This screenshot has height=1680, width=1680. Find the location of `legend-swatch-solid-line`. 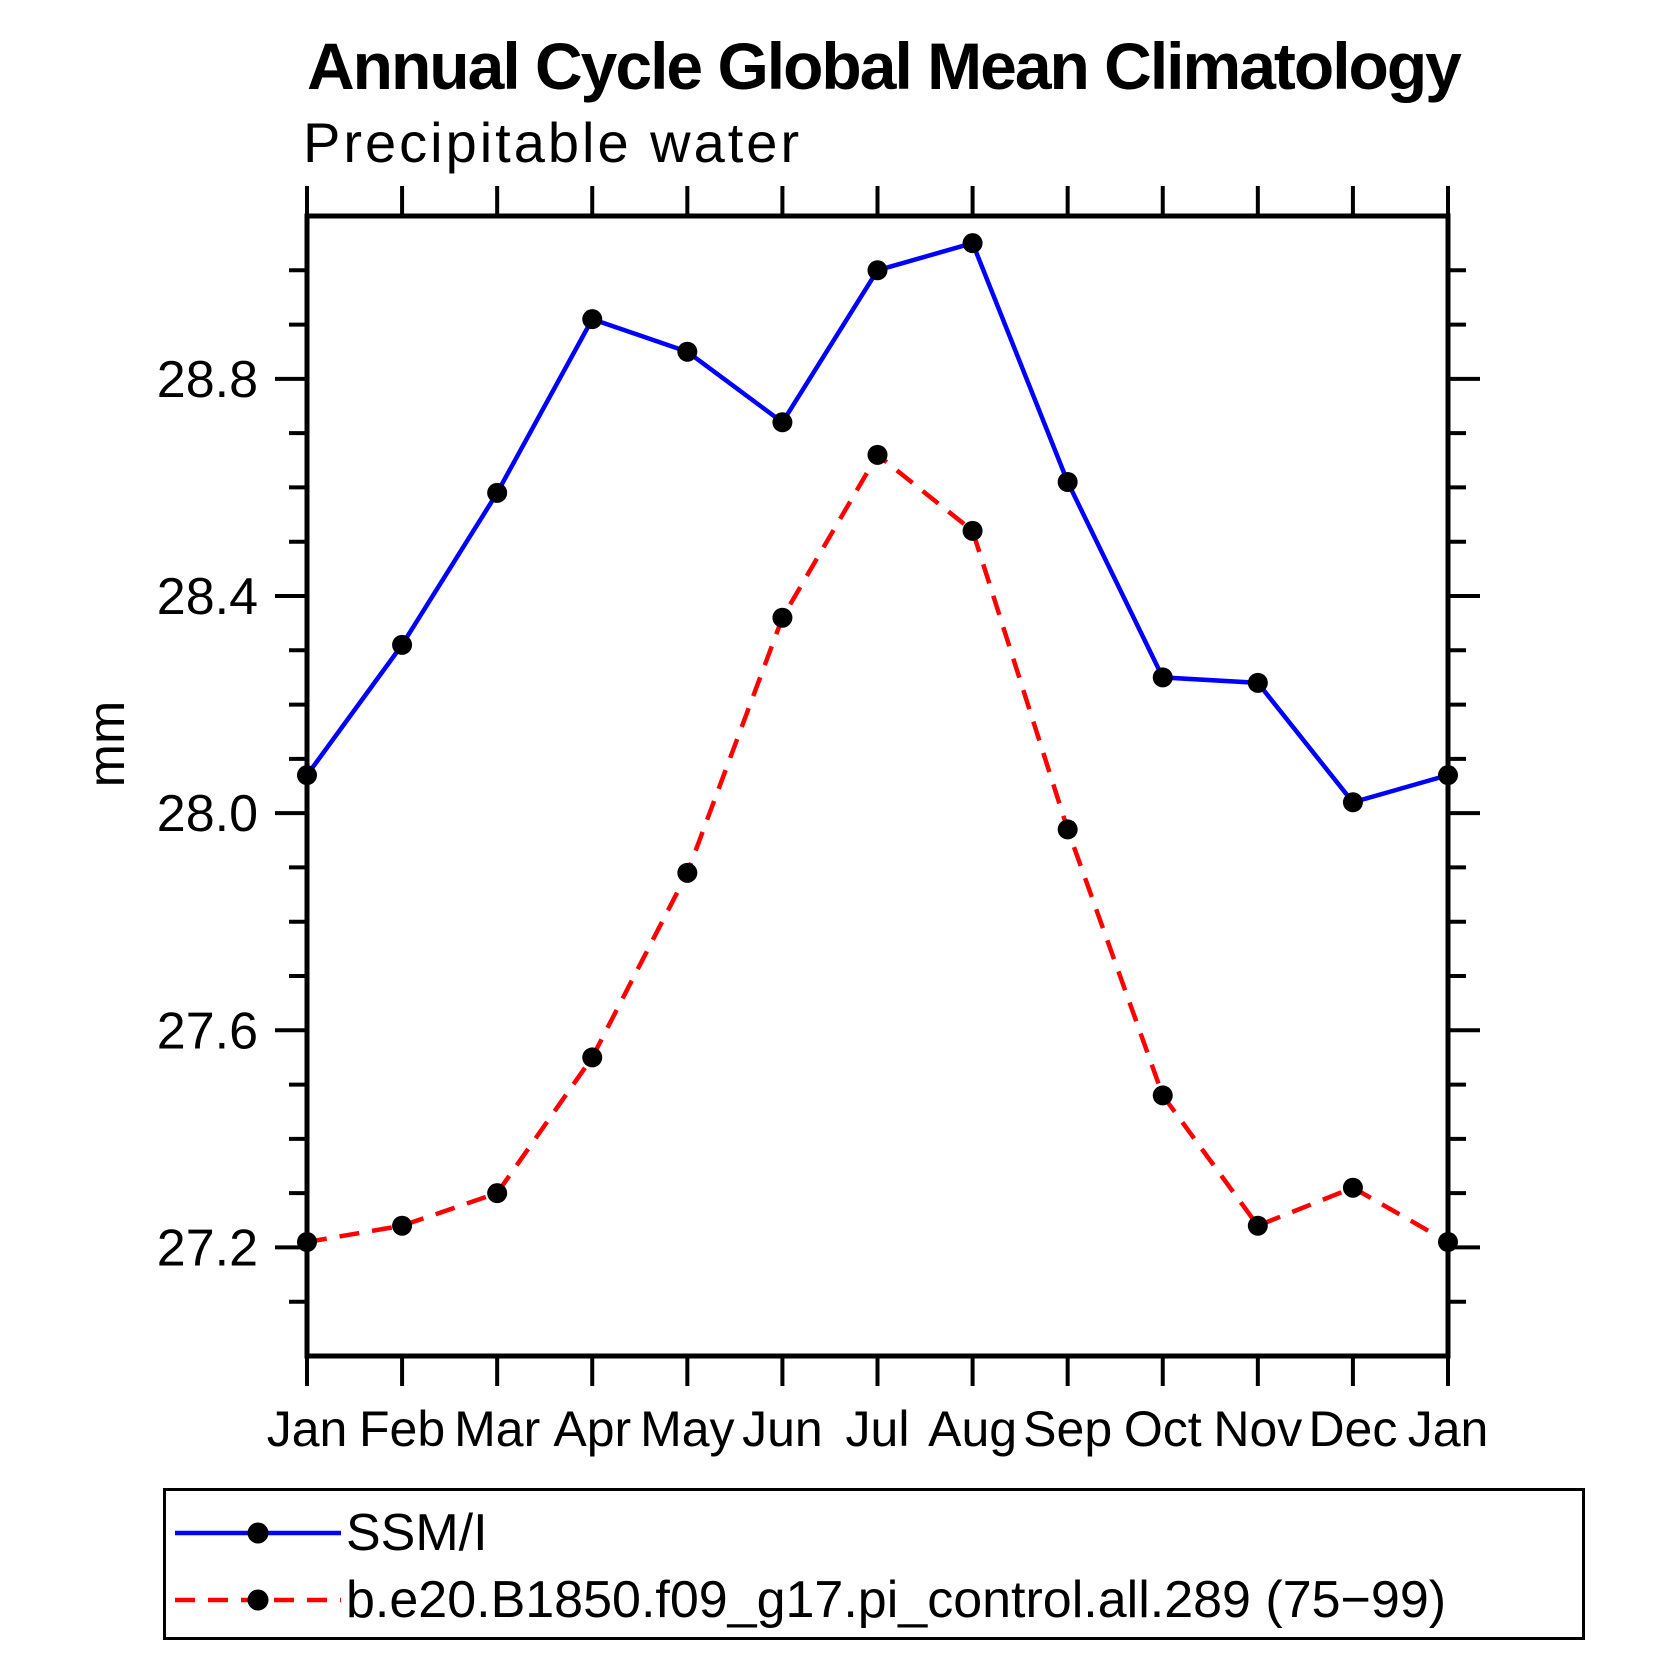

legend-swatch-solid-line is located at coordinates (258, 1533).